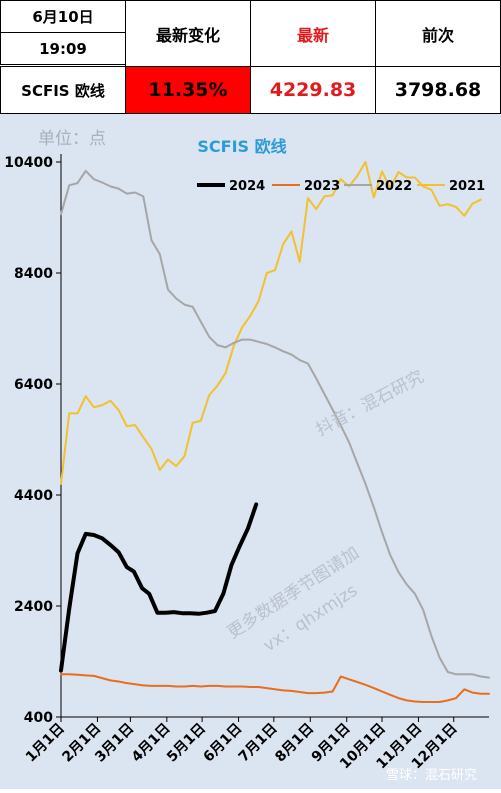 The width and height of the screenshot is (501, 793). I want to click on y-tick-label: 2400, so click(33, 607).